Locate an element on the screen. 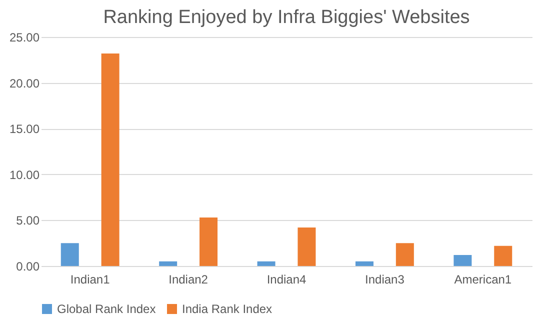  x-tick-label: American1 is located at coordinates (483, 279).